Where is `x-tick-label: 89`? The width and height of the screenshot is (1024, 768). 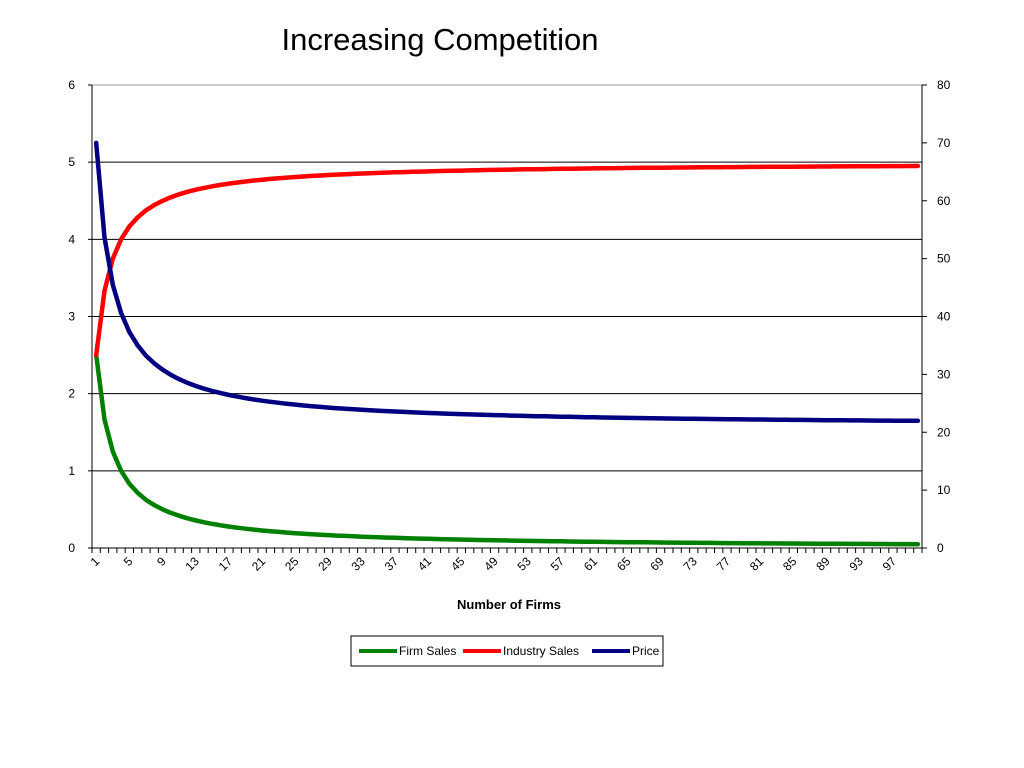
x-tick-label: 89 is located at coordinates (823, 564).